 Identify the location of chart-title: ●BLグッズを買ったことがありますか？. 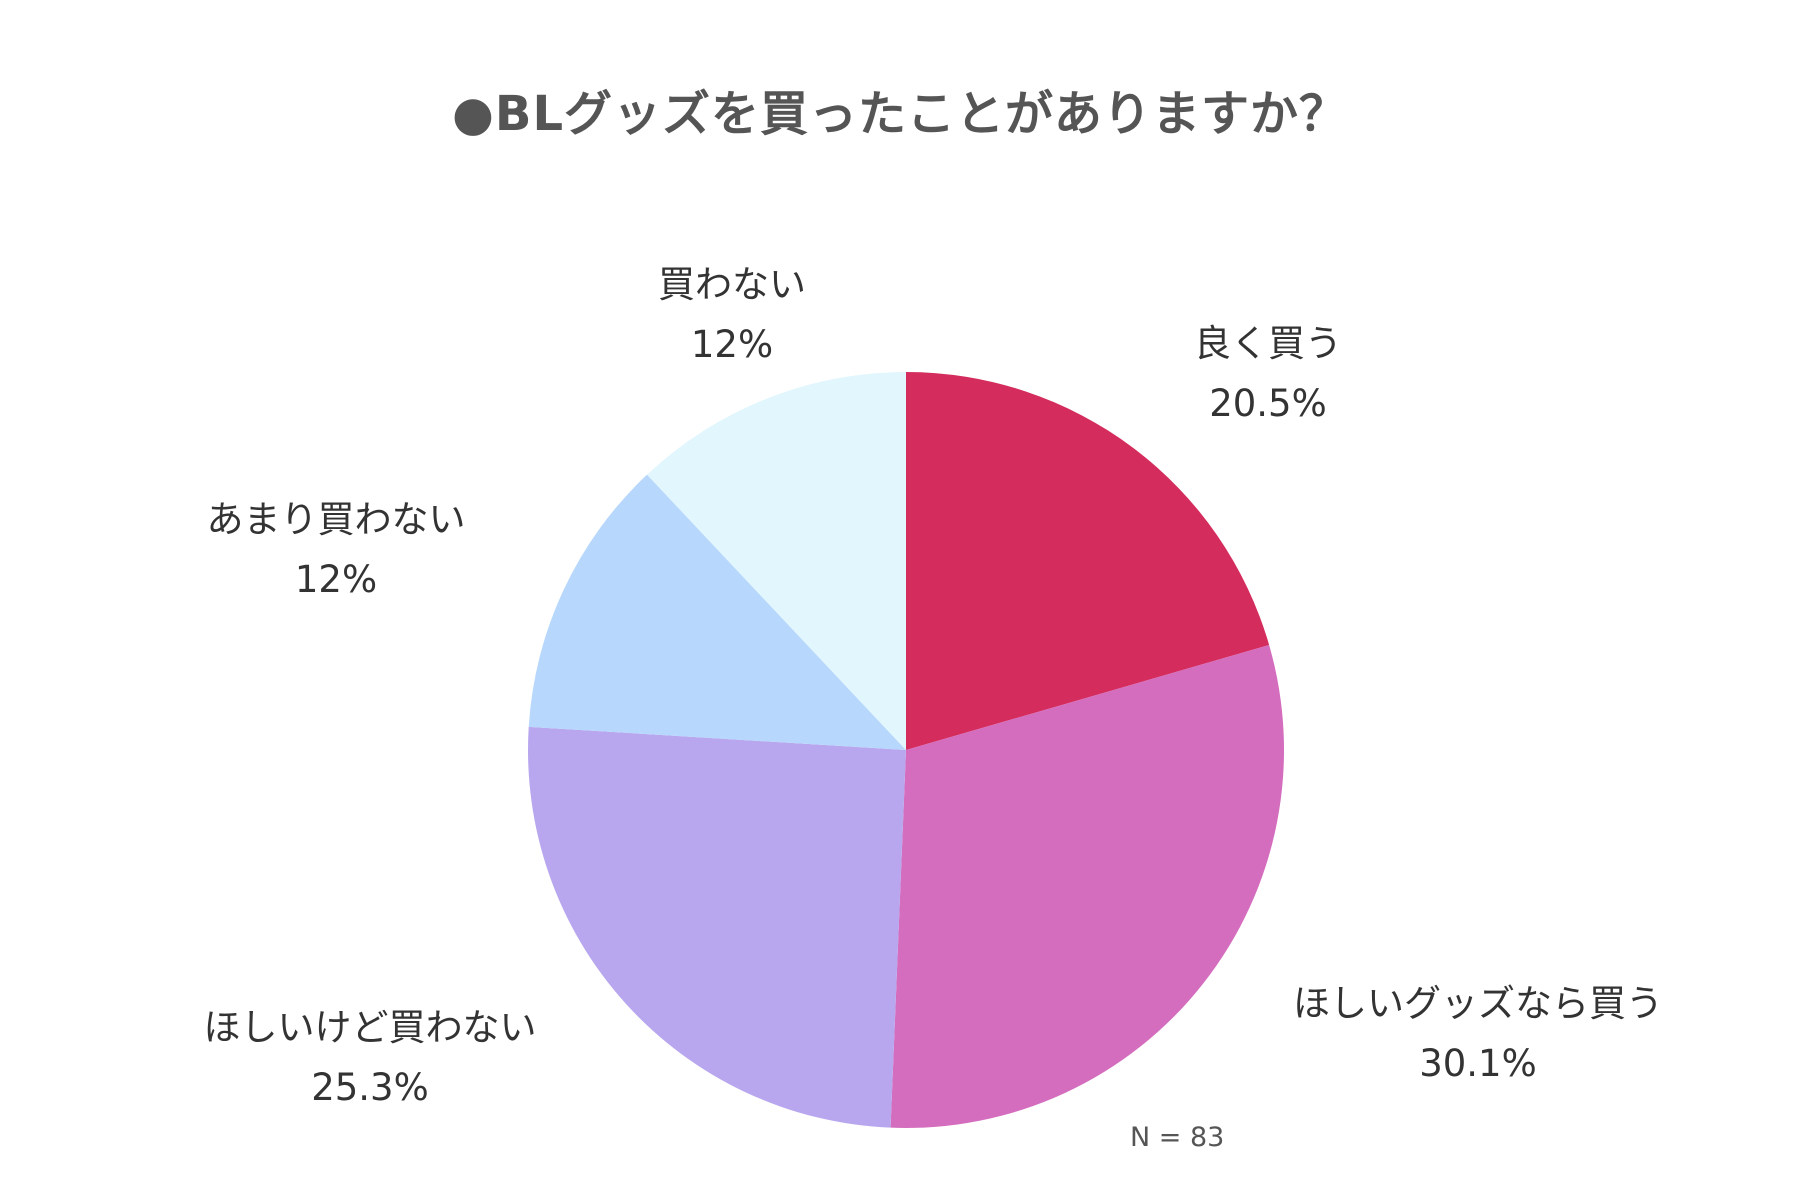
(900, 114).